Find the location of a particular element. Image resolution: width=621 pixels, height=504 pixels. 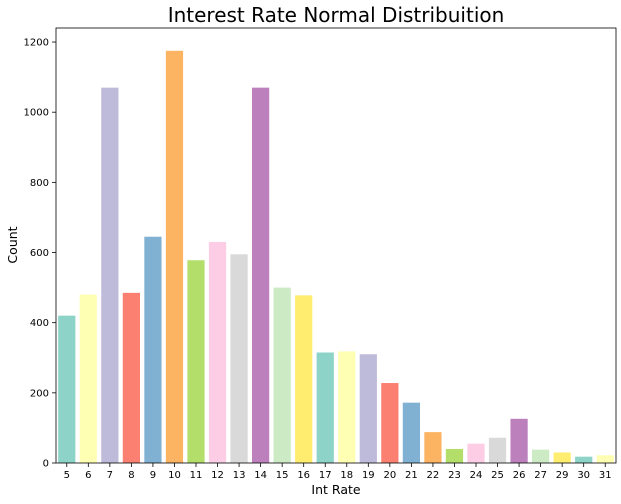

x-tick-label: 13 is located at coordinates (239, 475).